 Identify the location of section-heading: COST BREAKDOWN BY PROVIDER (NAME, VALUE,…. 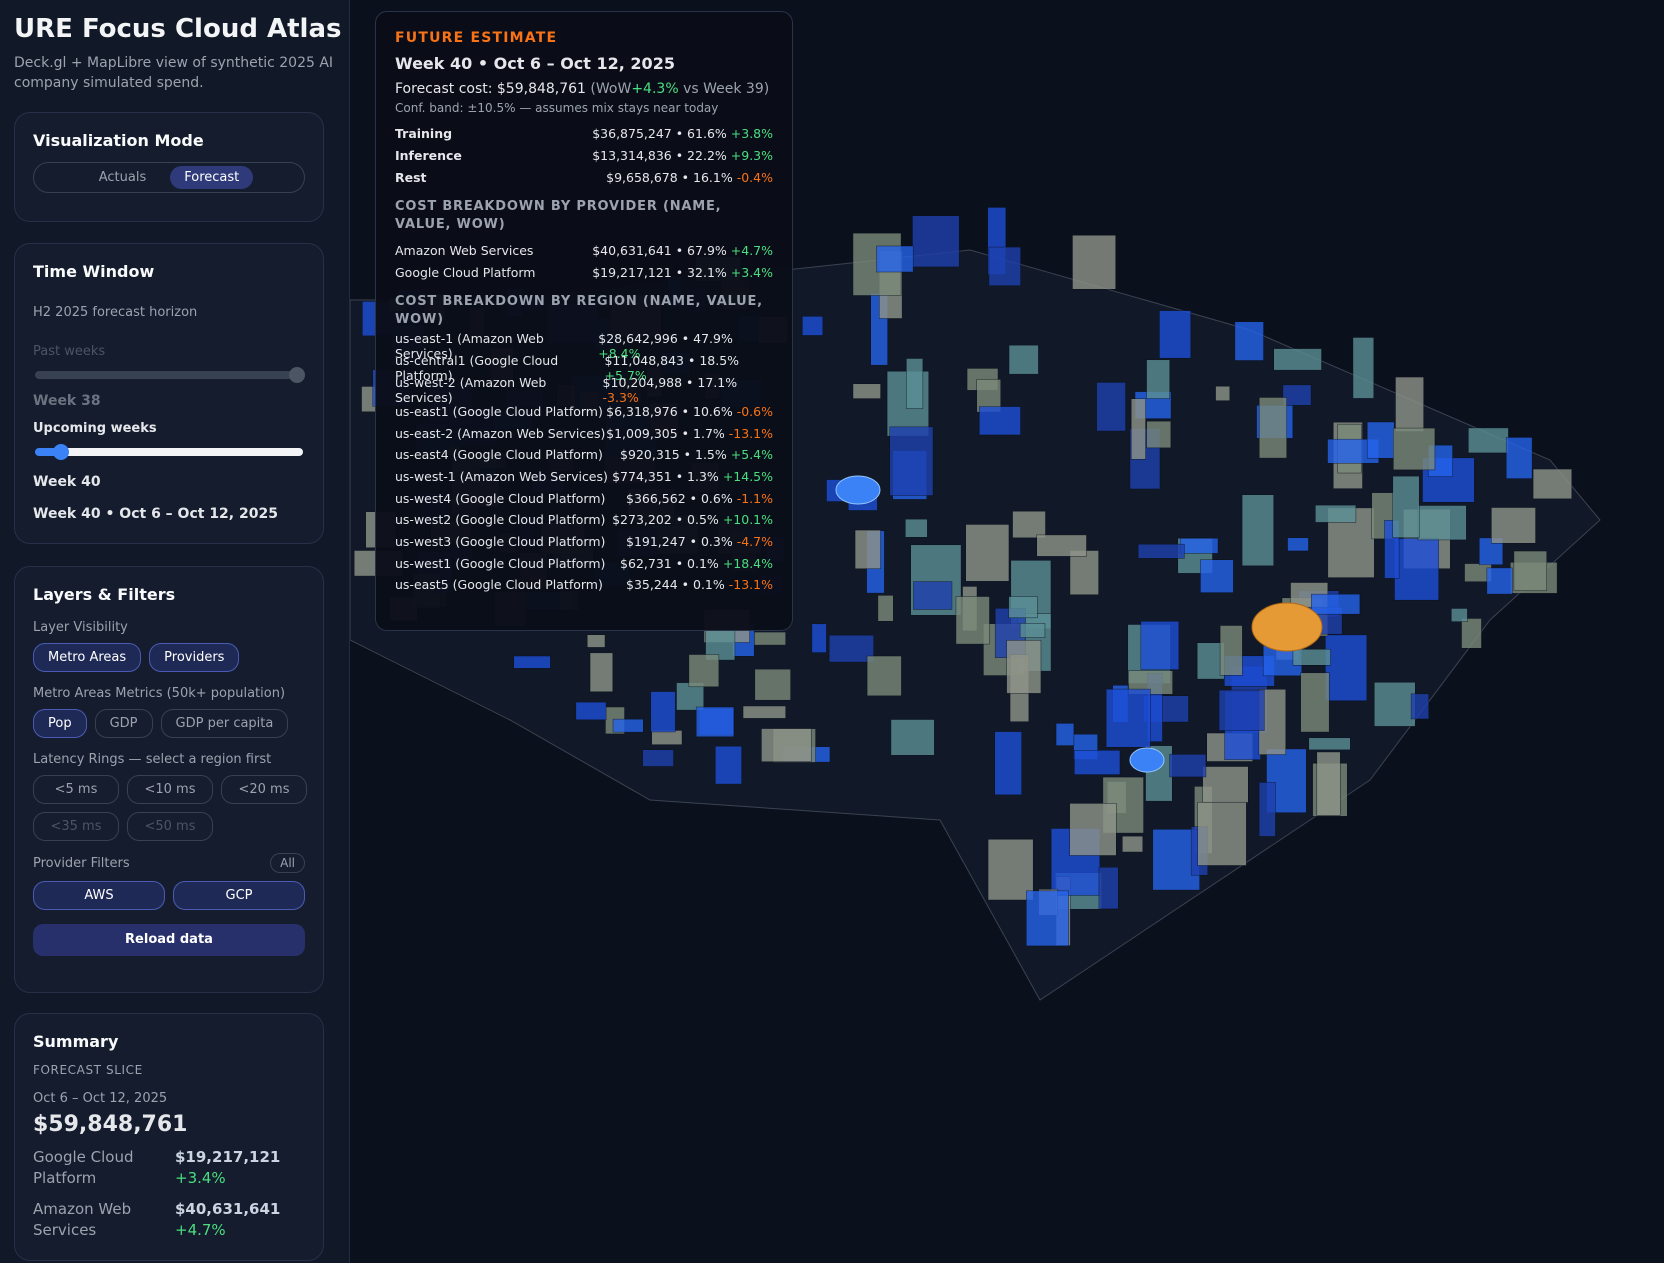
(558, 216).